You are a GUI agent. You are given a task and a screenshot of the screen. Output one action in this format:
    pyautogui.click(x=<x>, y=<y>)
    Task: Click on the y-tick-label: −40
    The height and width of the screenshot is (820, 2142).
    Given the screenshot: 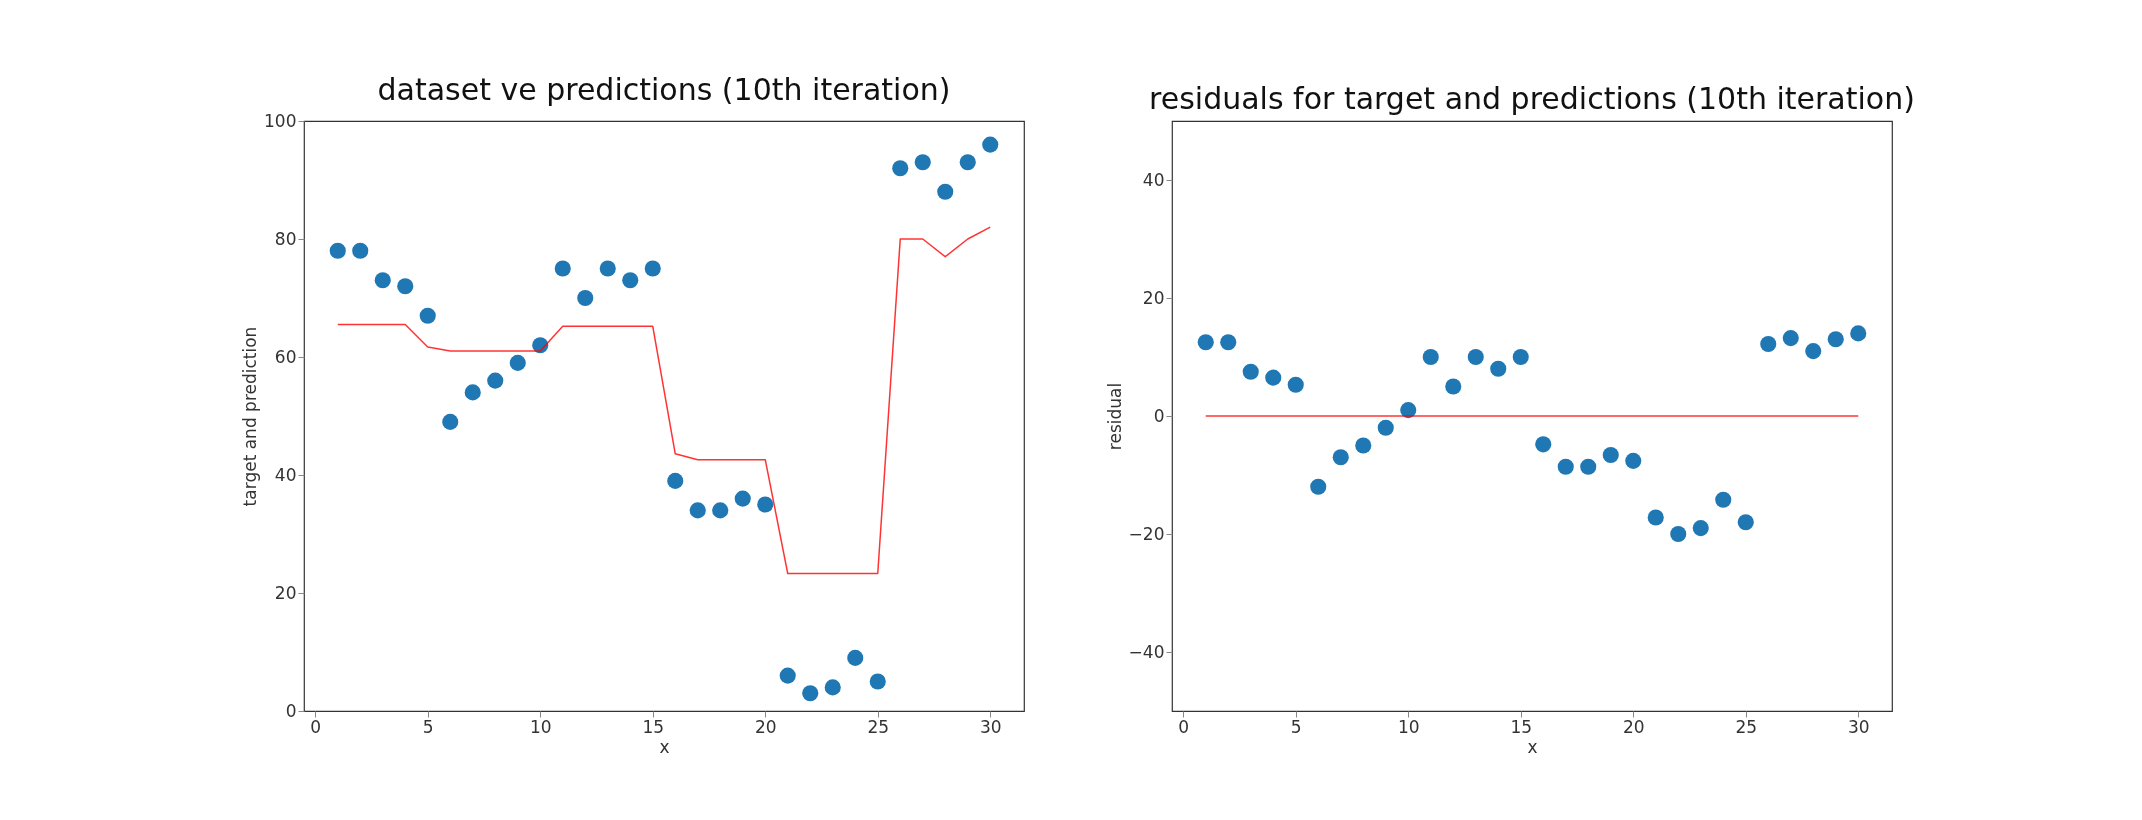 What is the action you would take?
    pyautogui.click(x=1146, y=651)
    